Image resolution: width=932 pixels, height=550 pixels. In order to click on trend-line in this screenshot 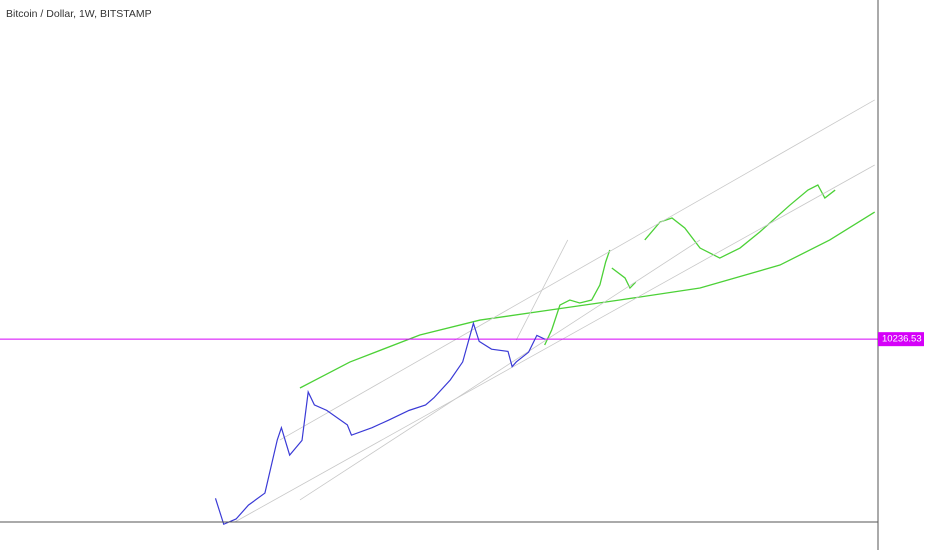, I will do `click(542, 290)`.